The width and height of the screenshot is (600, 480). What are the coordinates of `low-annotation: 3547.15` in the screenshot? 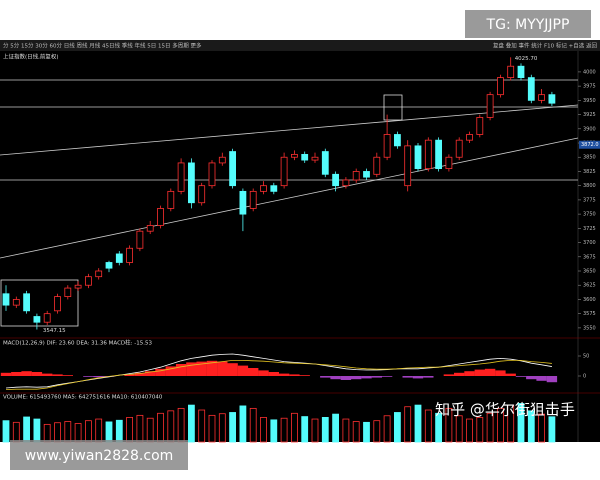 It's located at (54, 331).